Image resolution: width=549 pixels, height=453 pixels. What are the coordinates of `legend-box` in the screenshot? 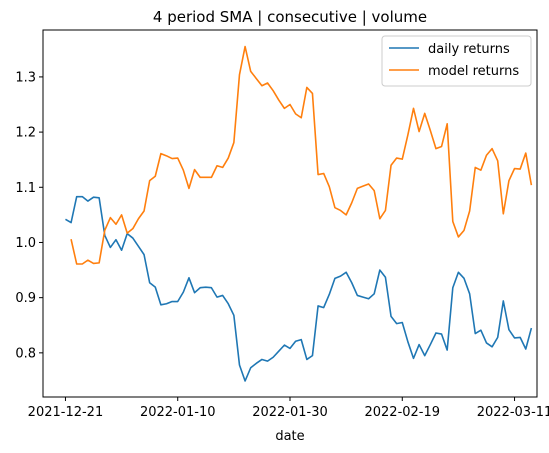 It's located at (456, 61).